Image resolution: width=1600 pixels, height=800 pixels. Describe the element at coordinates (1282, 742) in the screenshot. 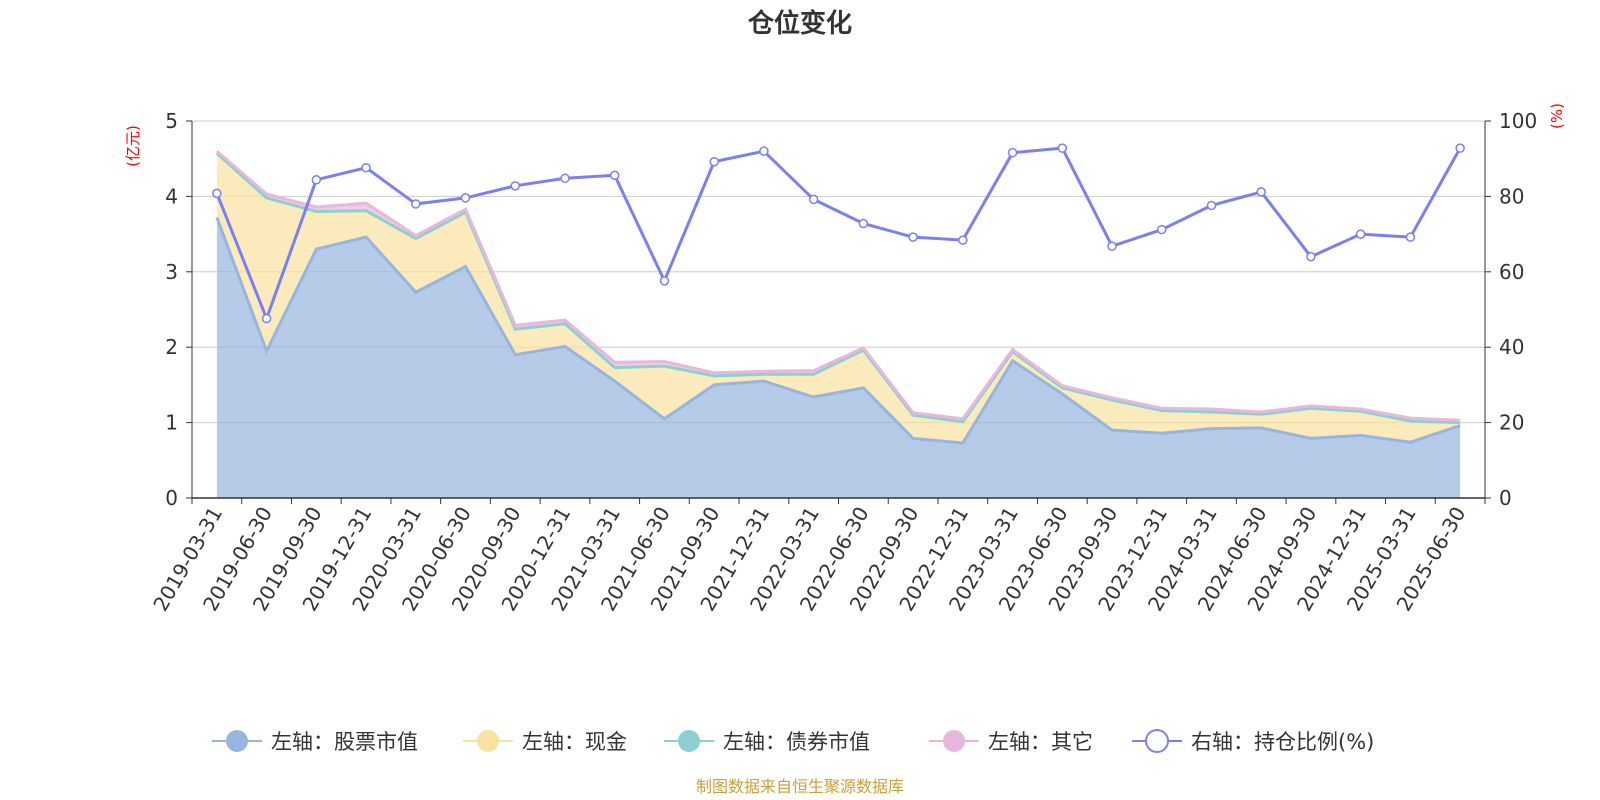

I see `legend-label: 右轴：持仓比例(%)` at that location.